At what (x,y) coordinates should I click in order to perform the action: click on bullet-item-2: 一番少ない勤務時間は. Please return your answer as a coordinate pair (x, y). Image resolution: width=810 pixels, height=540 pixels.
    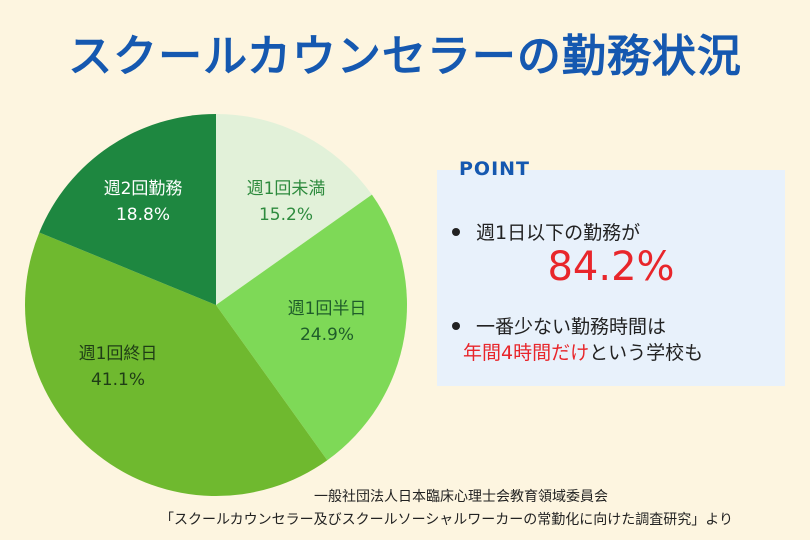
    Looking at the image, I should click on (559, 325).